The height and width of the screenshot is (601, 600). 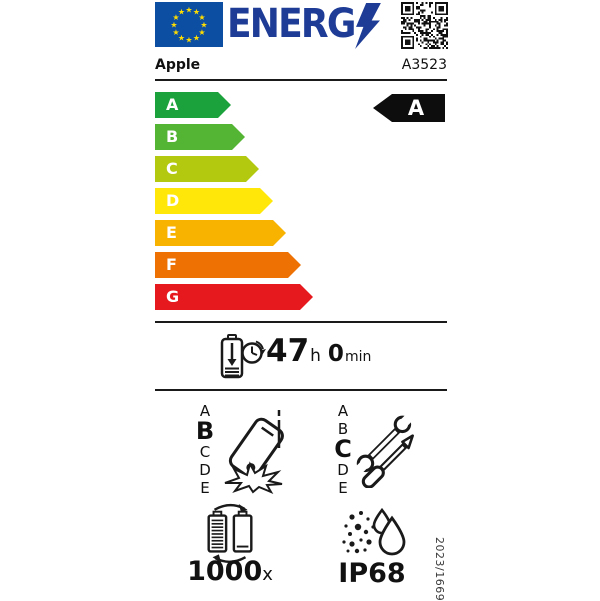 I want to click on endurance-minutes: 0, so click(x=335, y=354).